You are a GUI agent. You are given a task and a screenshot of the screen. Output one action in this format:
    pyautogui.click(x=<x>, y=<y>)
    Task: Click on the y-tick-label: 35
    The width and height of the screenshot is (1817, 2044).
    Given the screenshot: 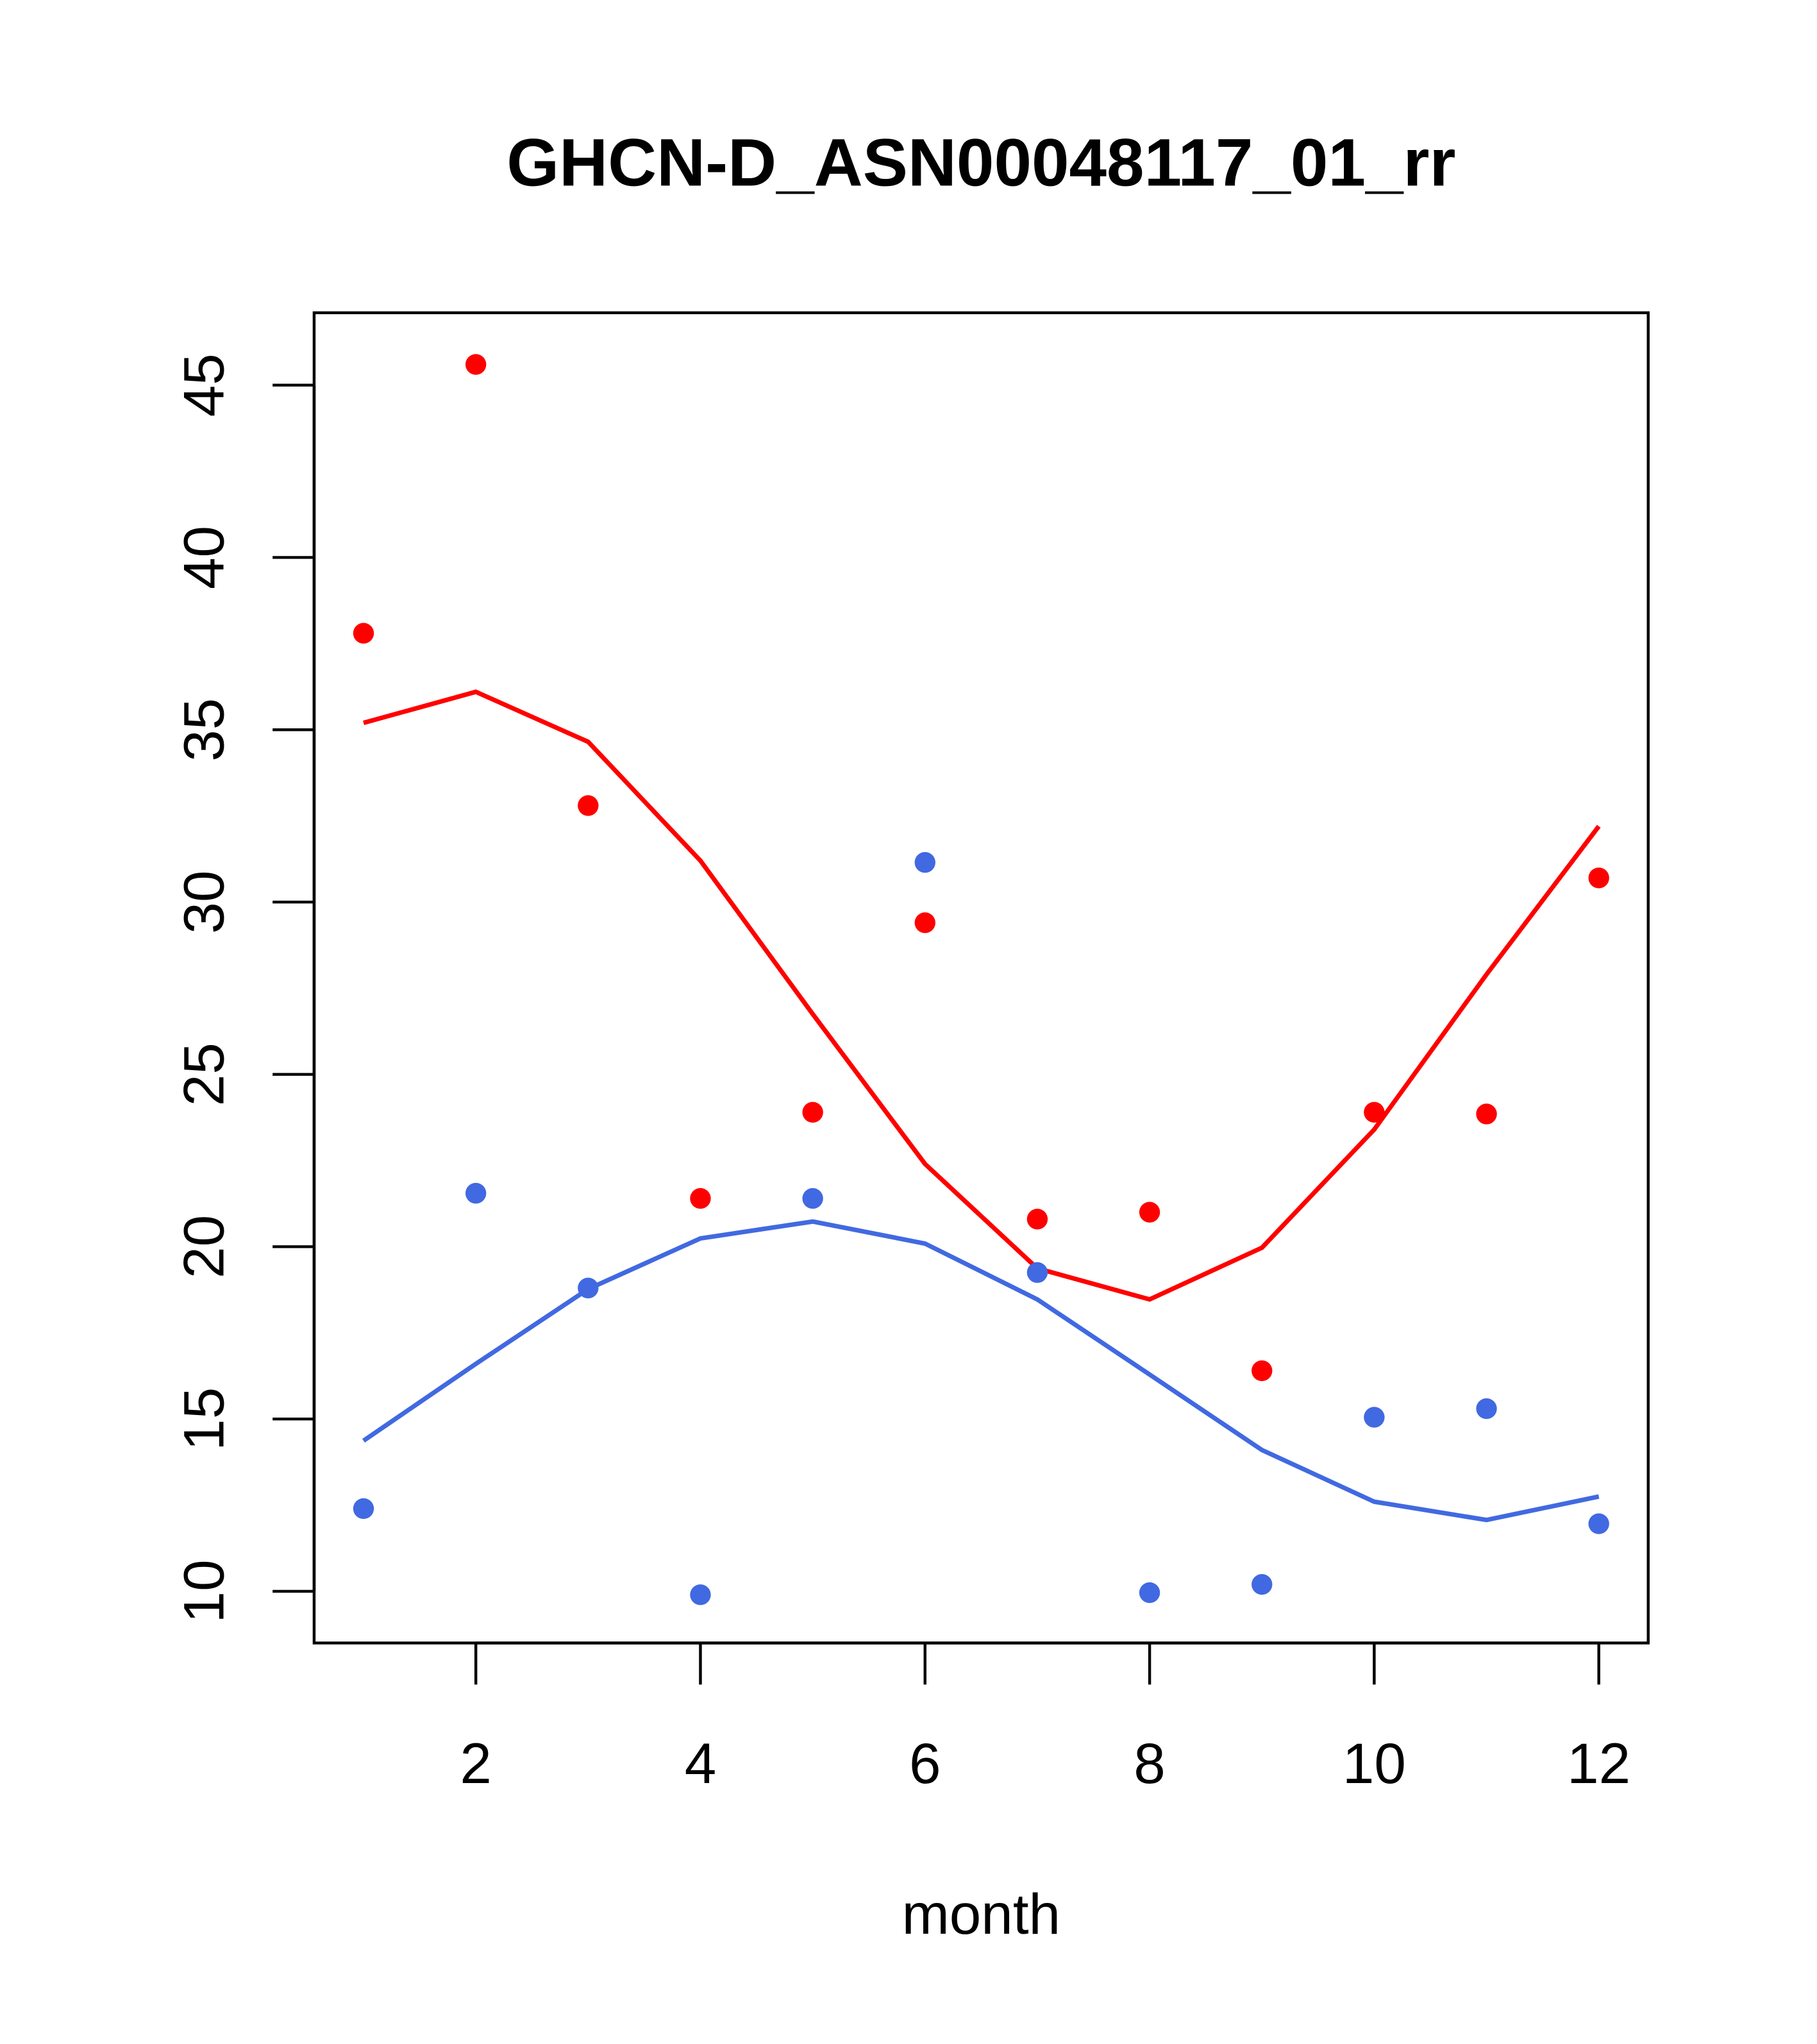 What is the action you would take?
    pyautogui.click(x=203, y=730)
    